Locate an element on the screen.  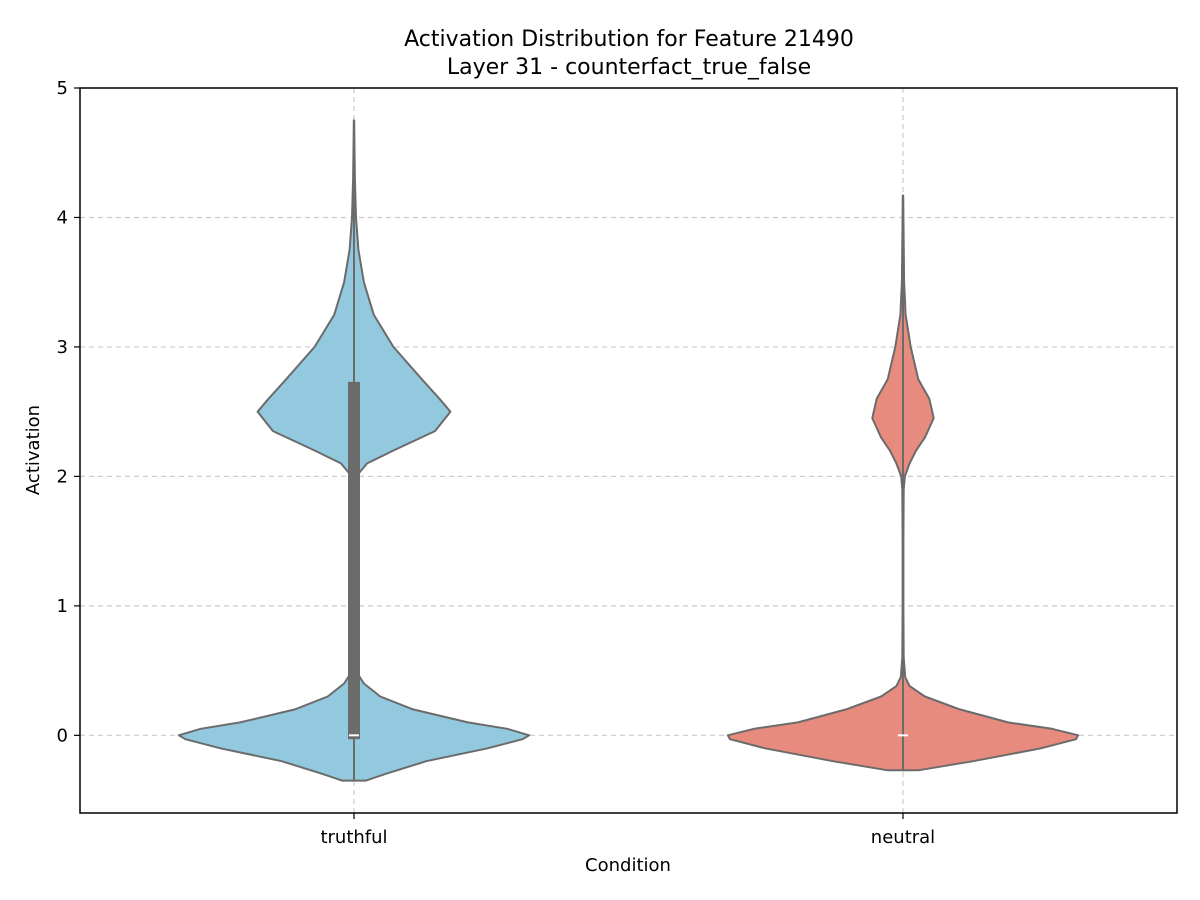
x-tick-layer: truthful neutral is located at coordinates (627, 830).